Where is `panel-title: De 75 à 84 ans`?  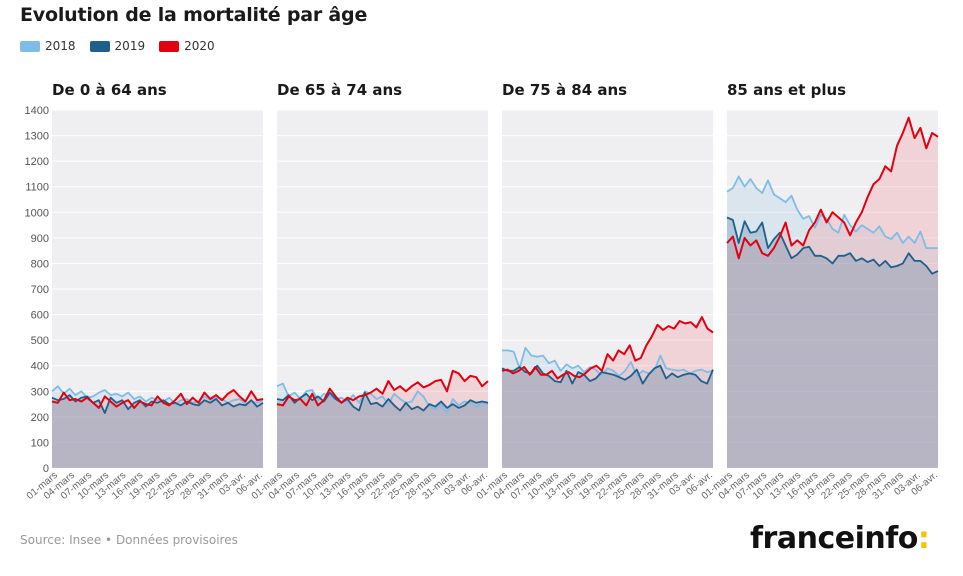
panel-title: De 75 à 84 ans is located at coordinates (564, 90).